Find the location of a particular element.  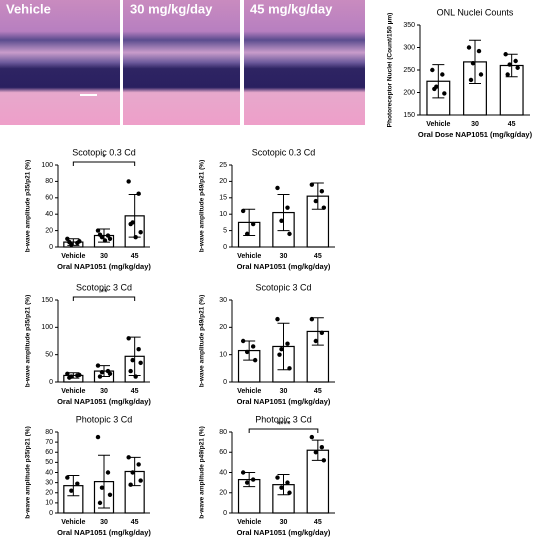

chart-title: Photopic 3 Cd is located at coordinates (104, 419).